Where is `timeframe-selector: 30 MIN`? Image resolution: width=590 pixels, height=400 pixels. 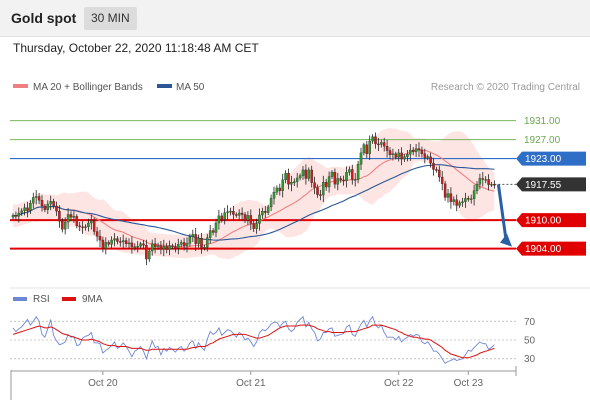
timeframe-selector: 30 MIN is located at coordinates (110, 18).